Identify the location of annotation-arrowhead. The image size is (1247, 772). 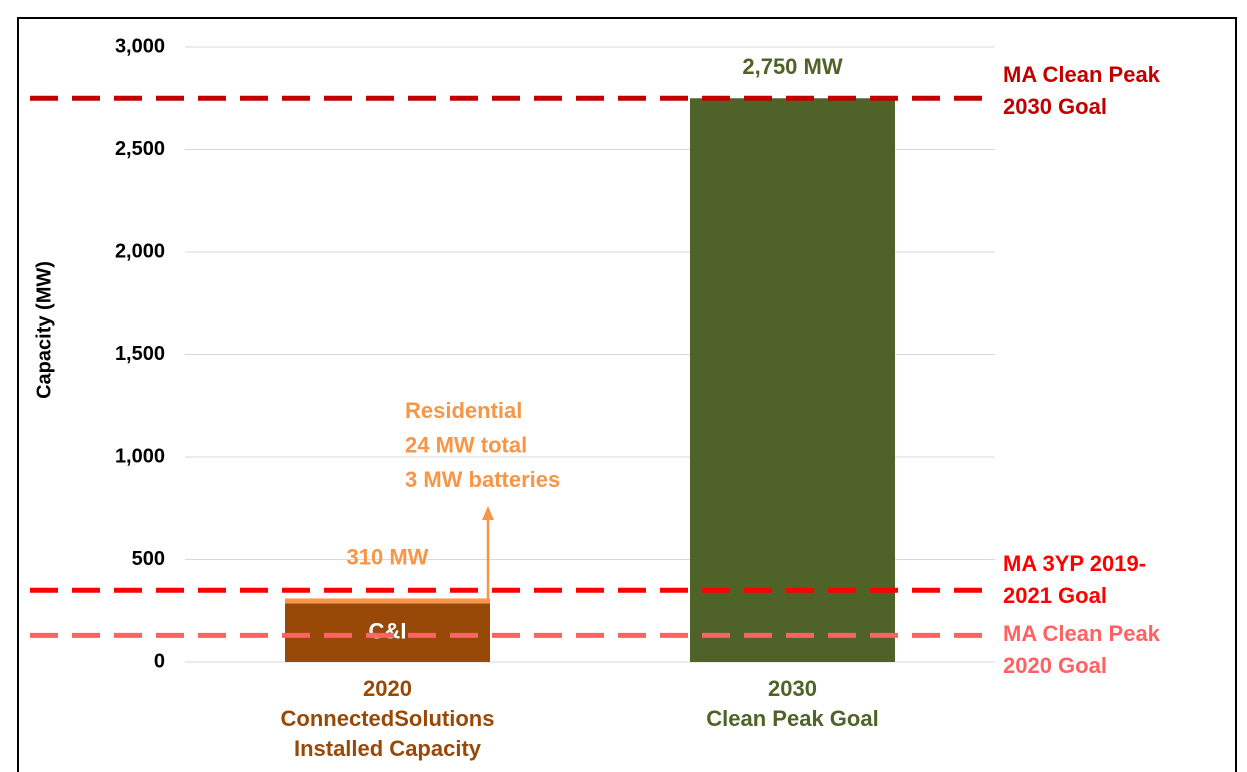
(488, 513).